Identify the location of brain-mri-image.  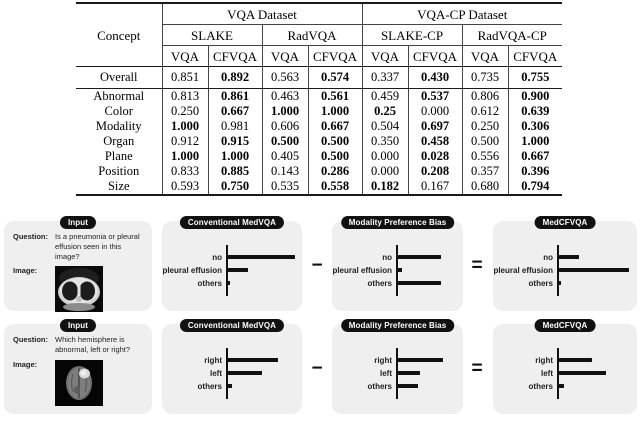
(79, 382).